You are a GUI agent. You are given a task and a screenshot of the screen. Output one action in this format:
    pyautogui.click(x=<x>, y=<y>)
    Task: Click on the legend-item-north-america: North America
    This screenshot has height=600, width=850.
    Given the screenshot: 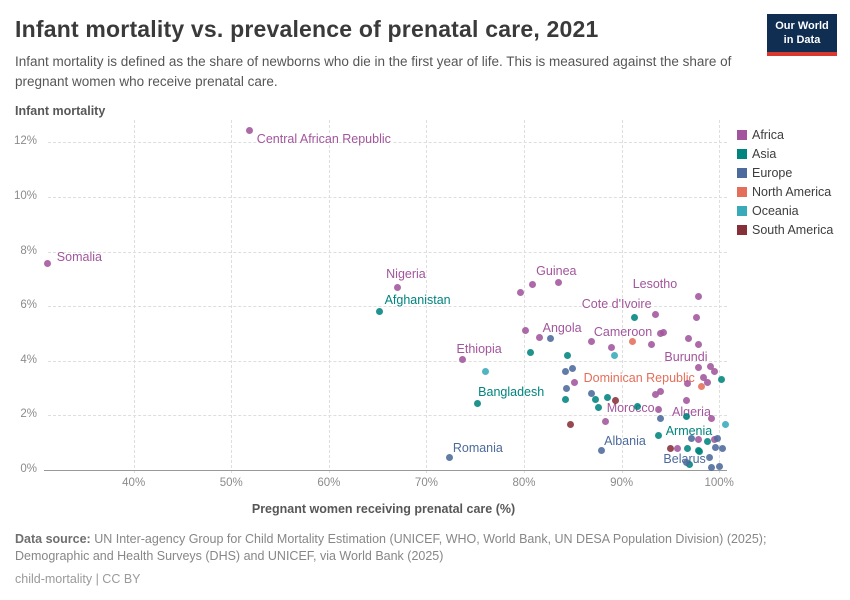 What is the action you would take?
    pyautogui.click(x=785, y=192)
    